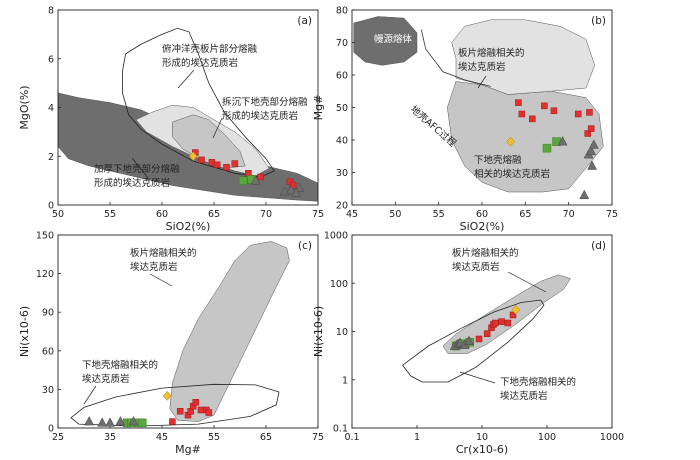 The image size is (700, 460). What do you see at coordinates (188, 449) in the screenshot?
I see `x-axis-label: Mg#` at bounding box center [188, 449].